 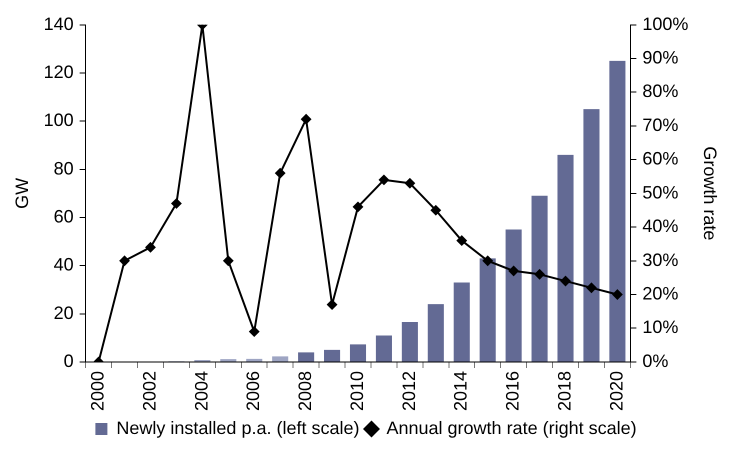 What do you see at coordinates (512, 391) in the screenshot?
I see `x-tick-label: 2016` at bounding box center [512, 391].